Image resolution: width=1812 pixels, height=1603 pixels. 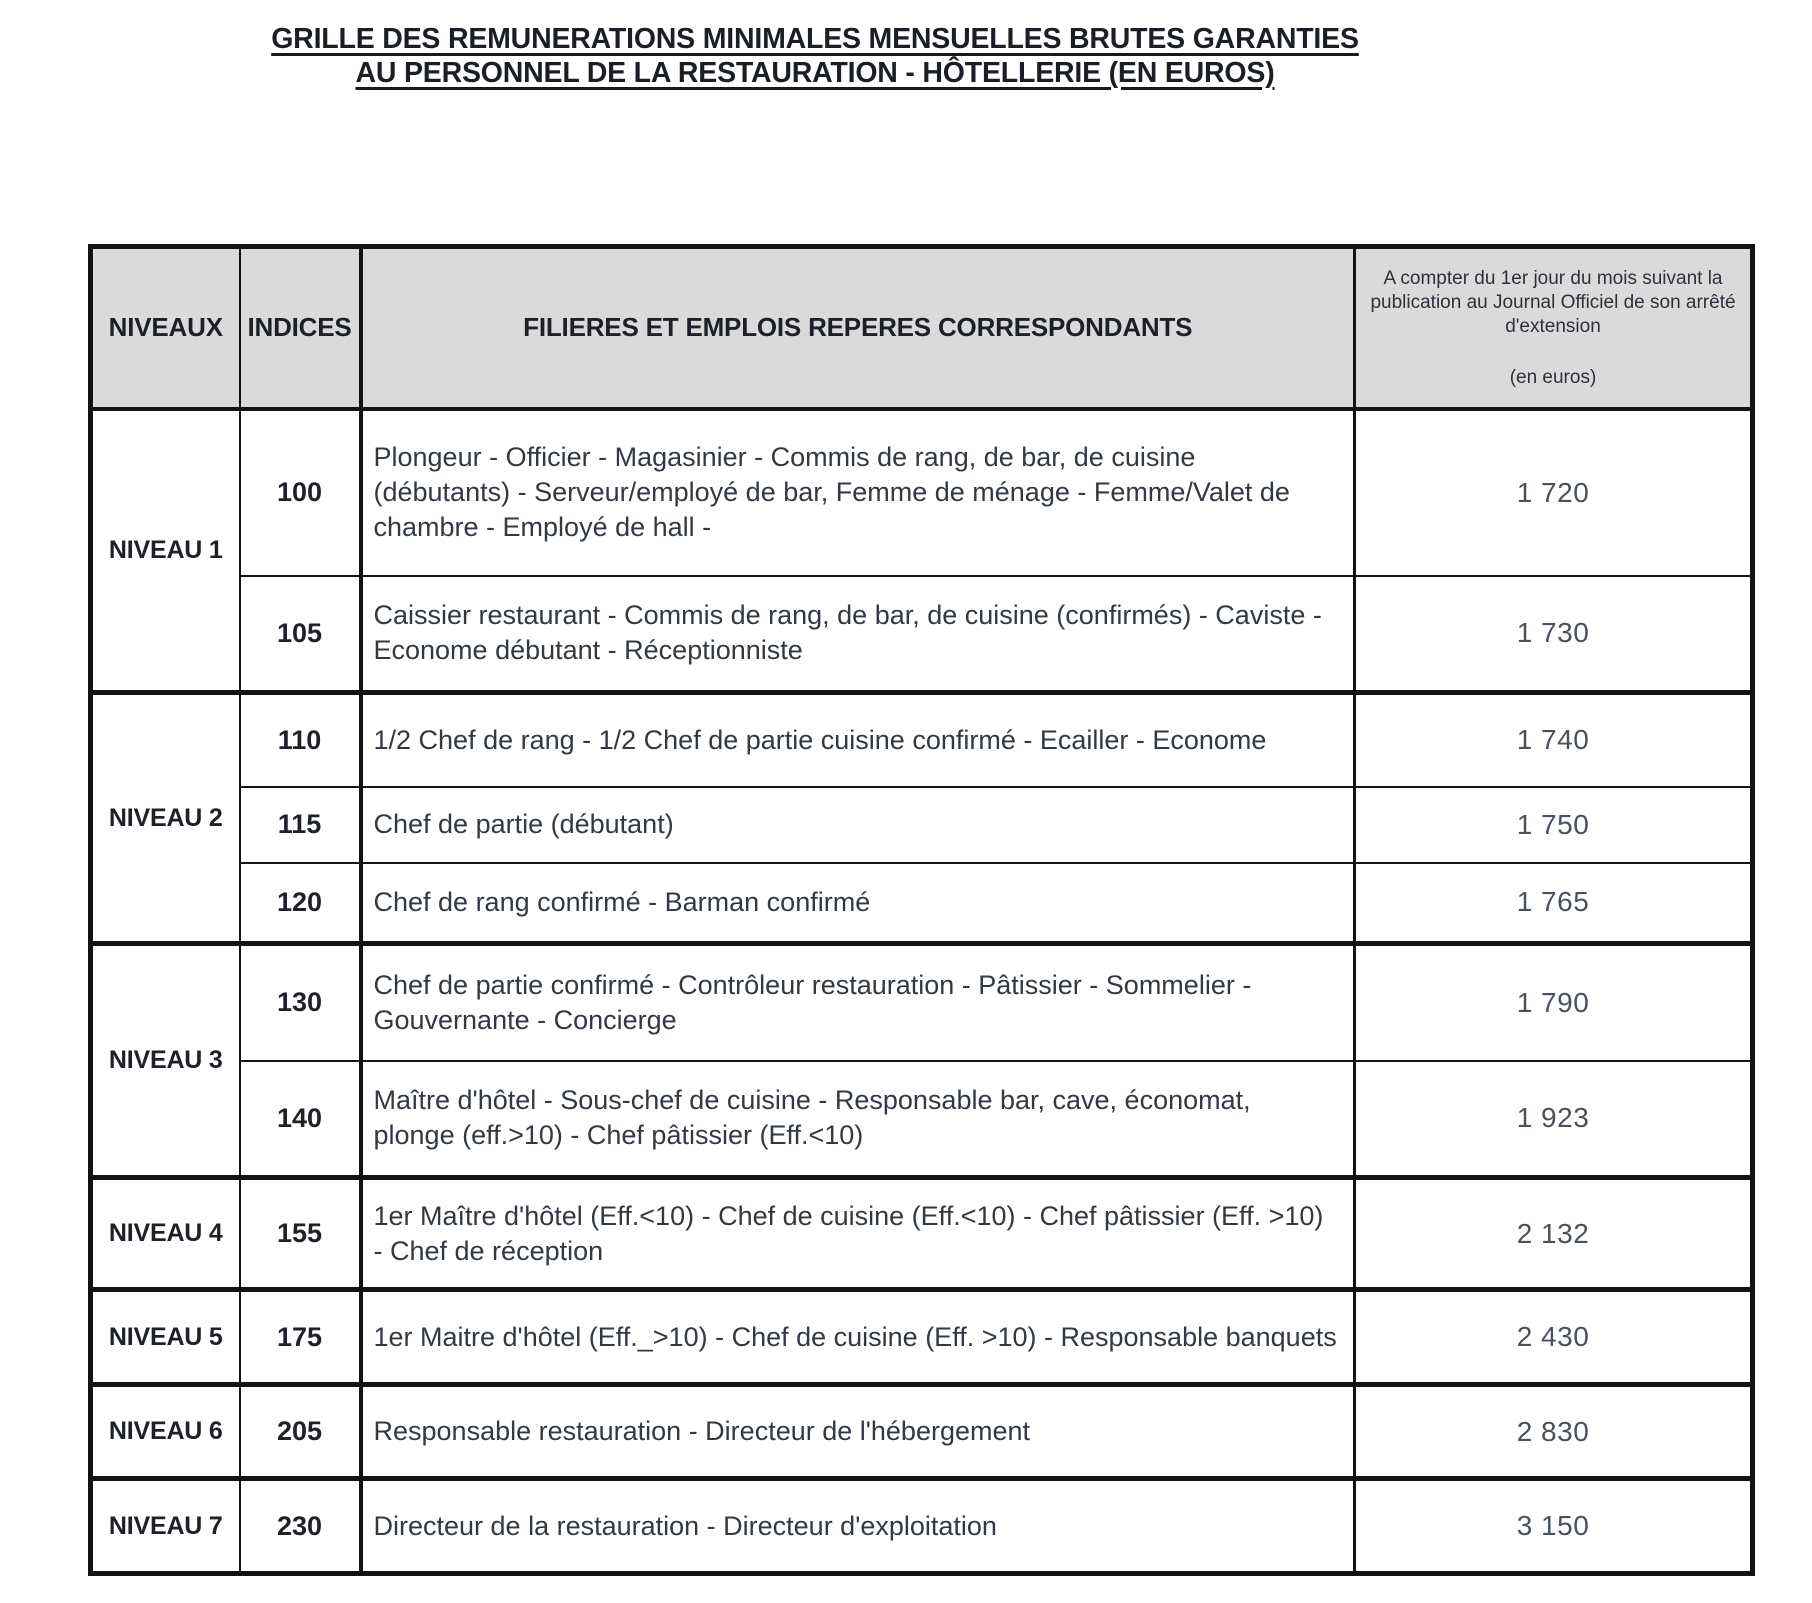 What do you see at coordinates (1553, 1336) in the screenshot?
I see `montant-cell: 2 430` at bounding box center [1553, 1336].